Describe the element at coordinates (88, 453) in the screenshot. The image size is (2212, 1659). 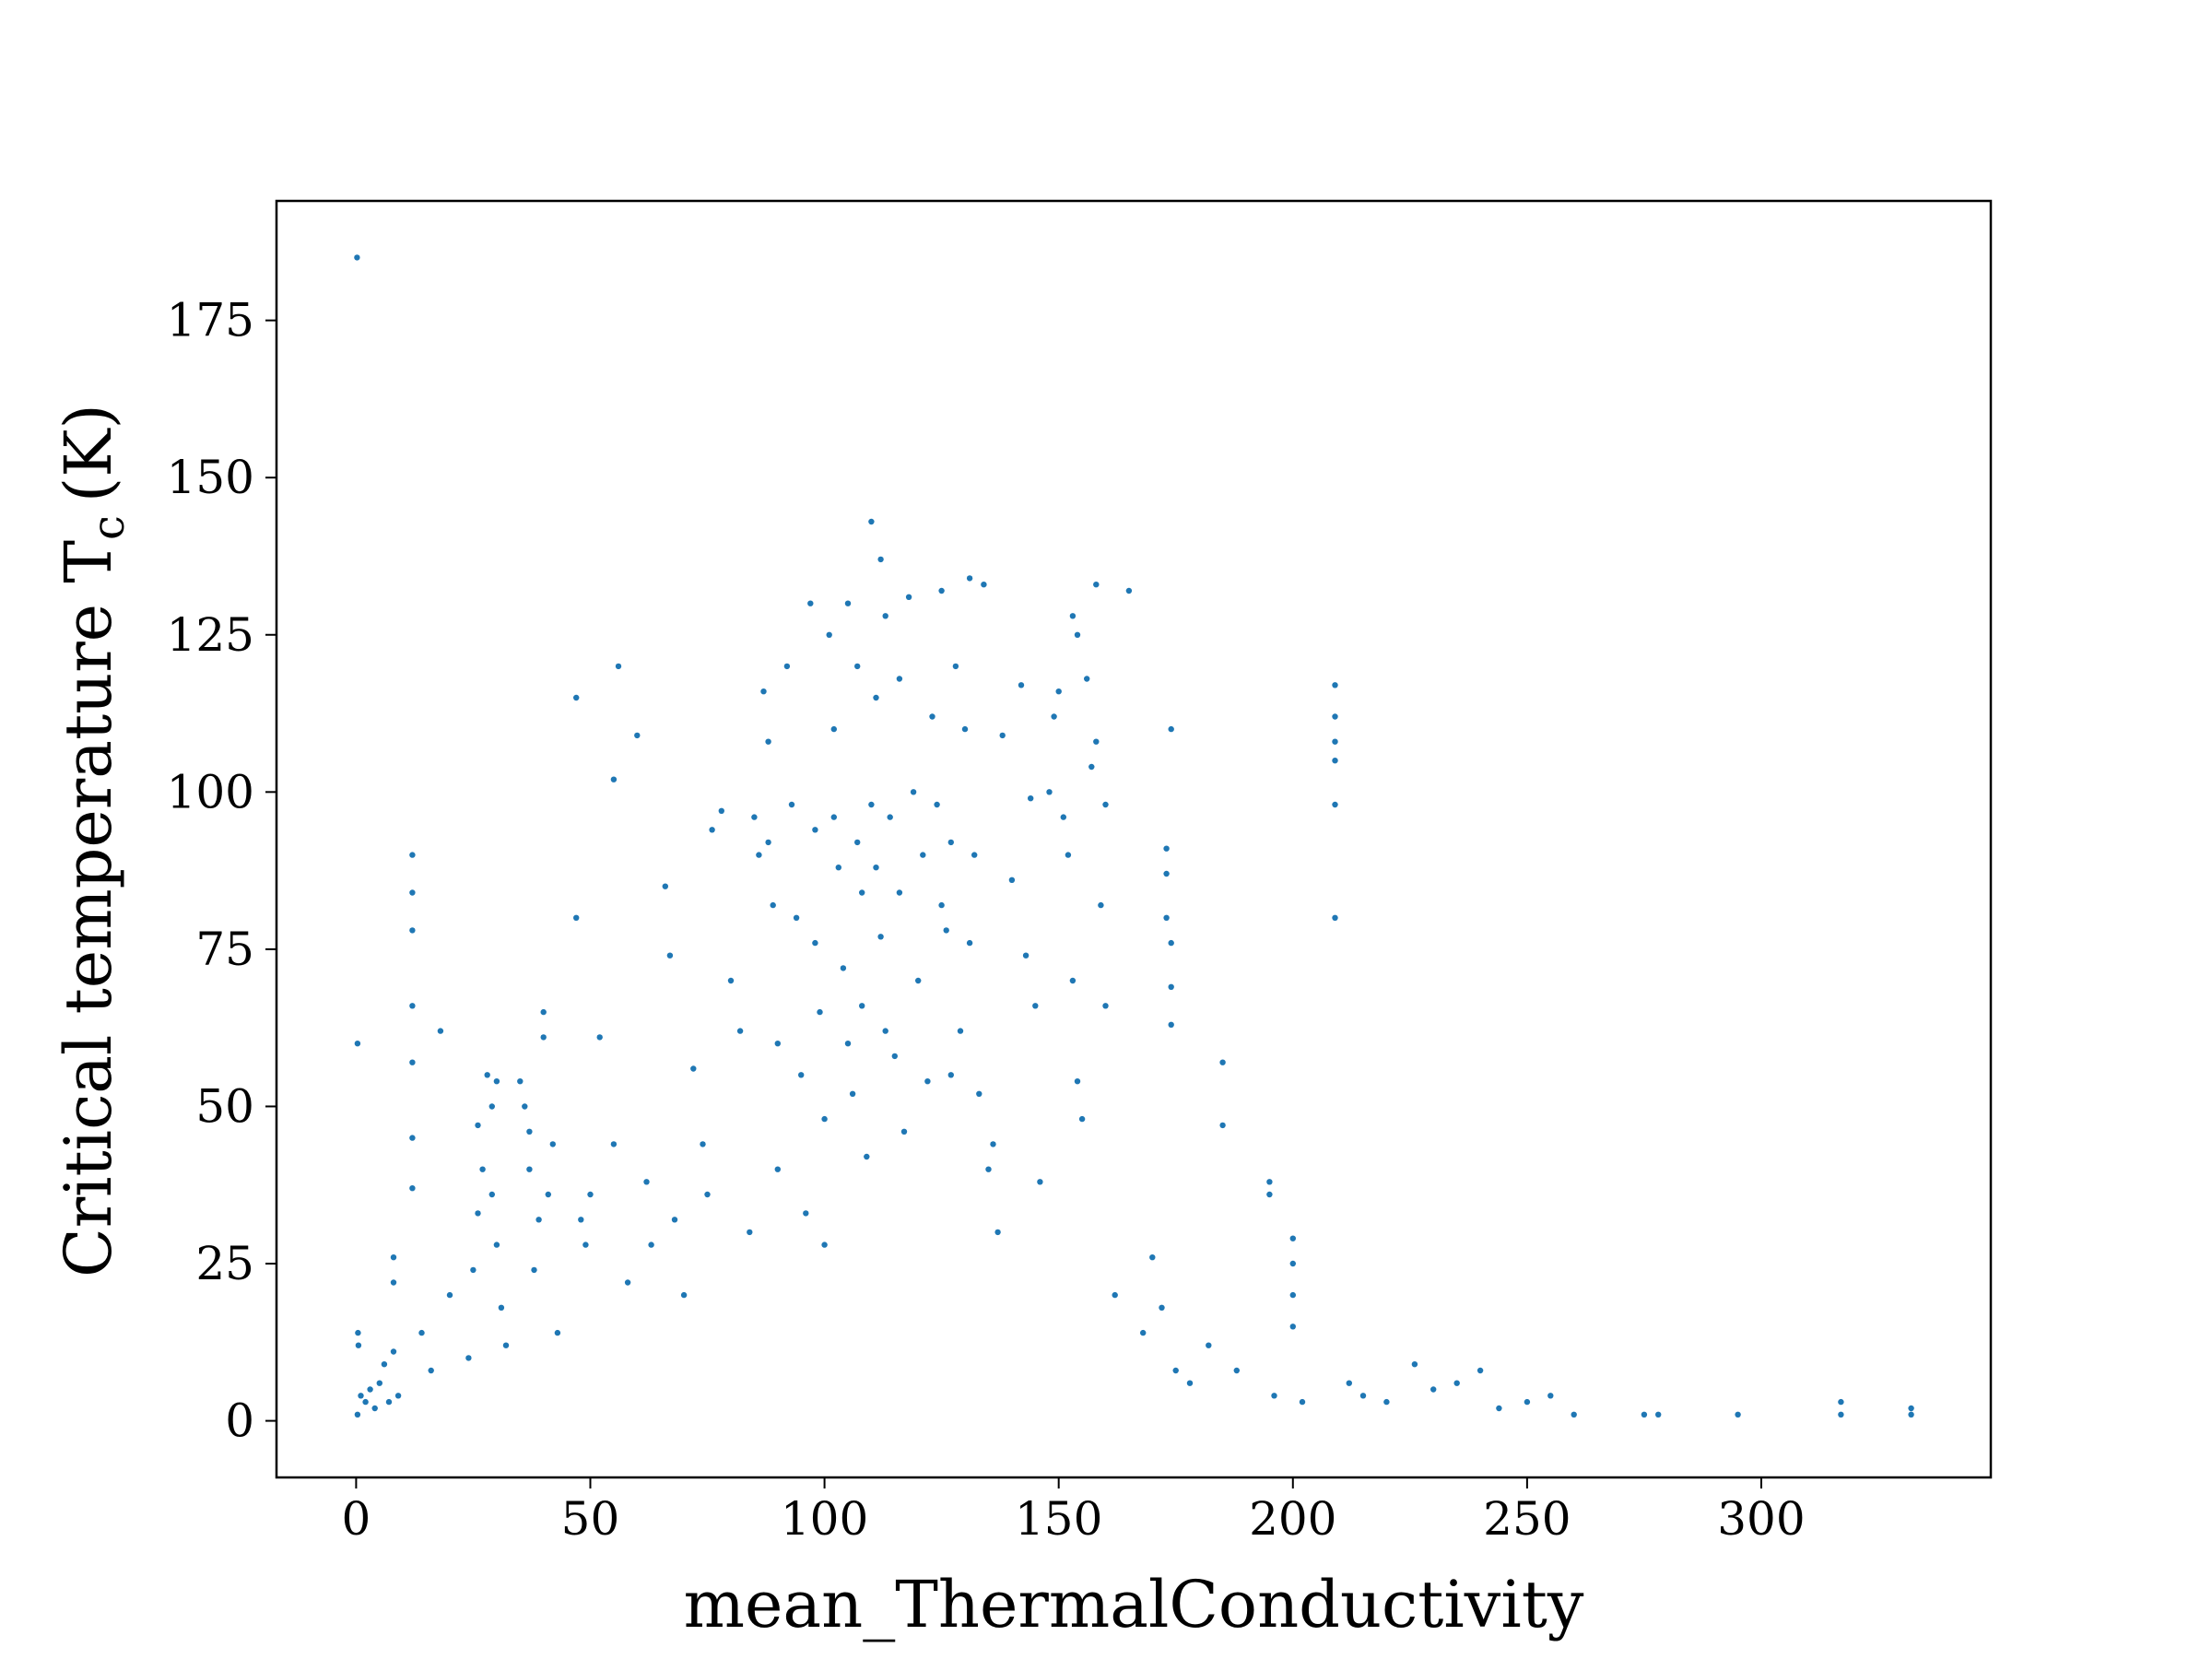
I see `y-axis-label-unit: (K)` at that location.